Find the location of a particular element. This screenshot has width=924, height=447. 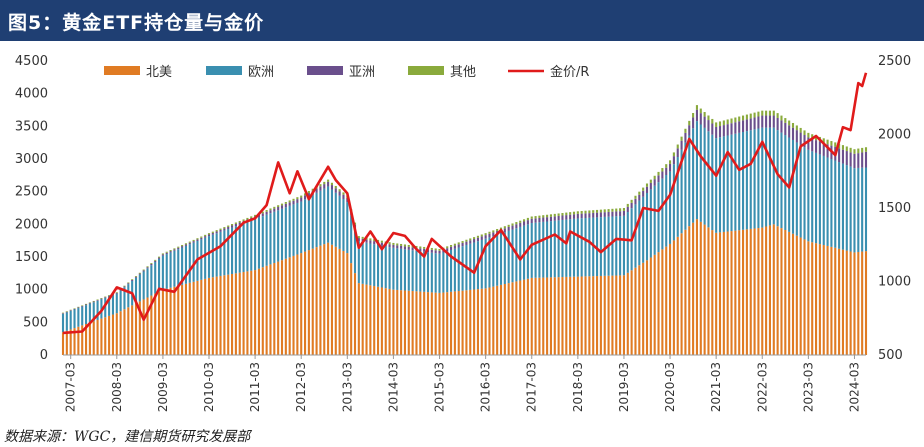

x-axis-tick-label: 2013-03 is located at coordinates (347, 387).